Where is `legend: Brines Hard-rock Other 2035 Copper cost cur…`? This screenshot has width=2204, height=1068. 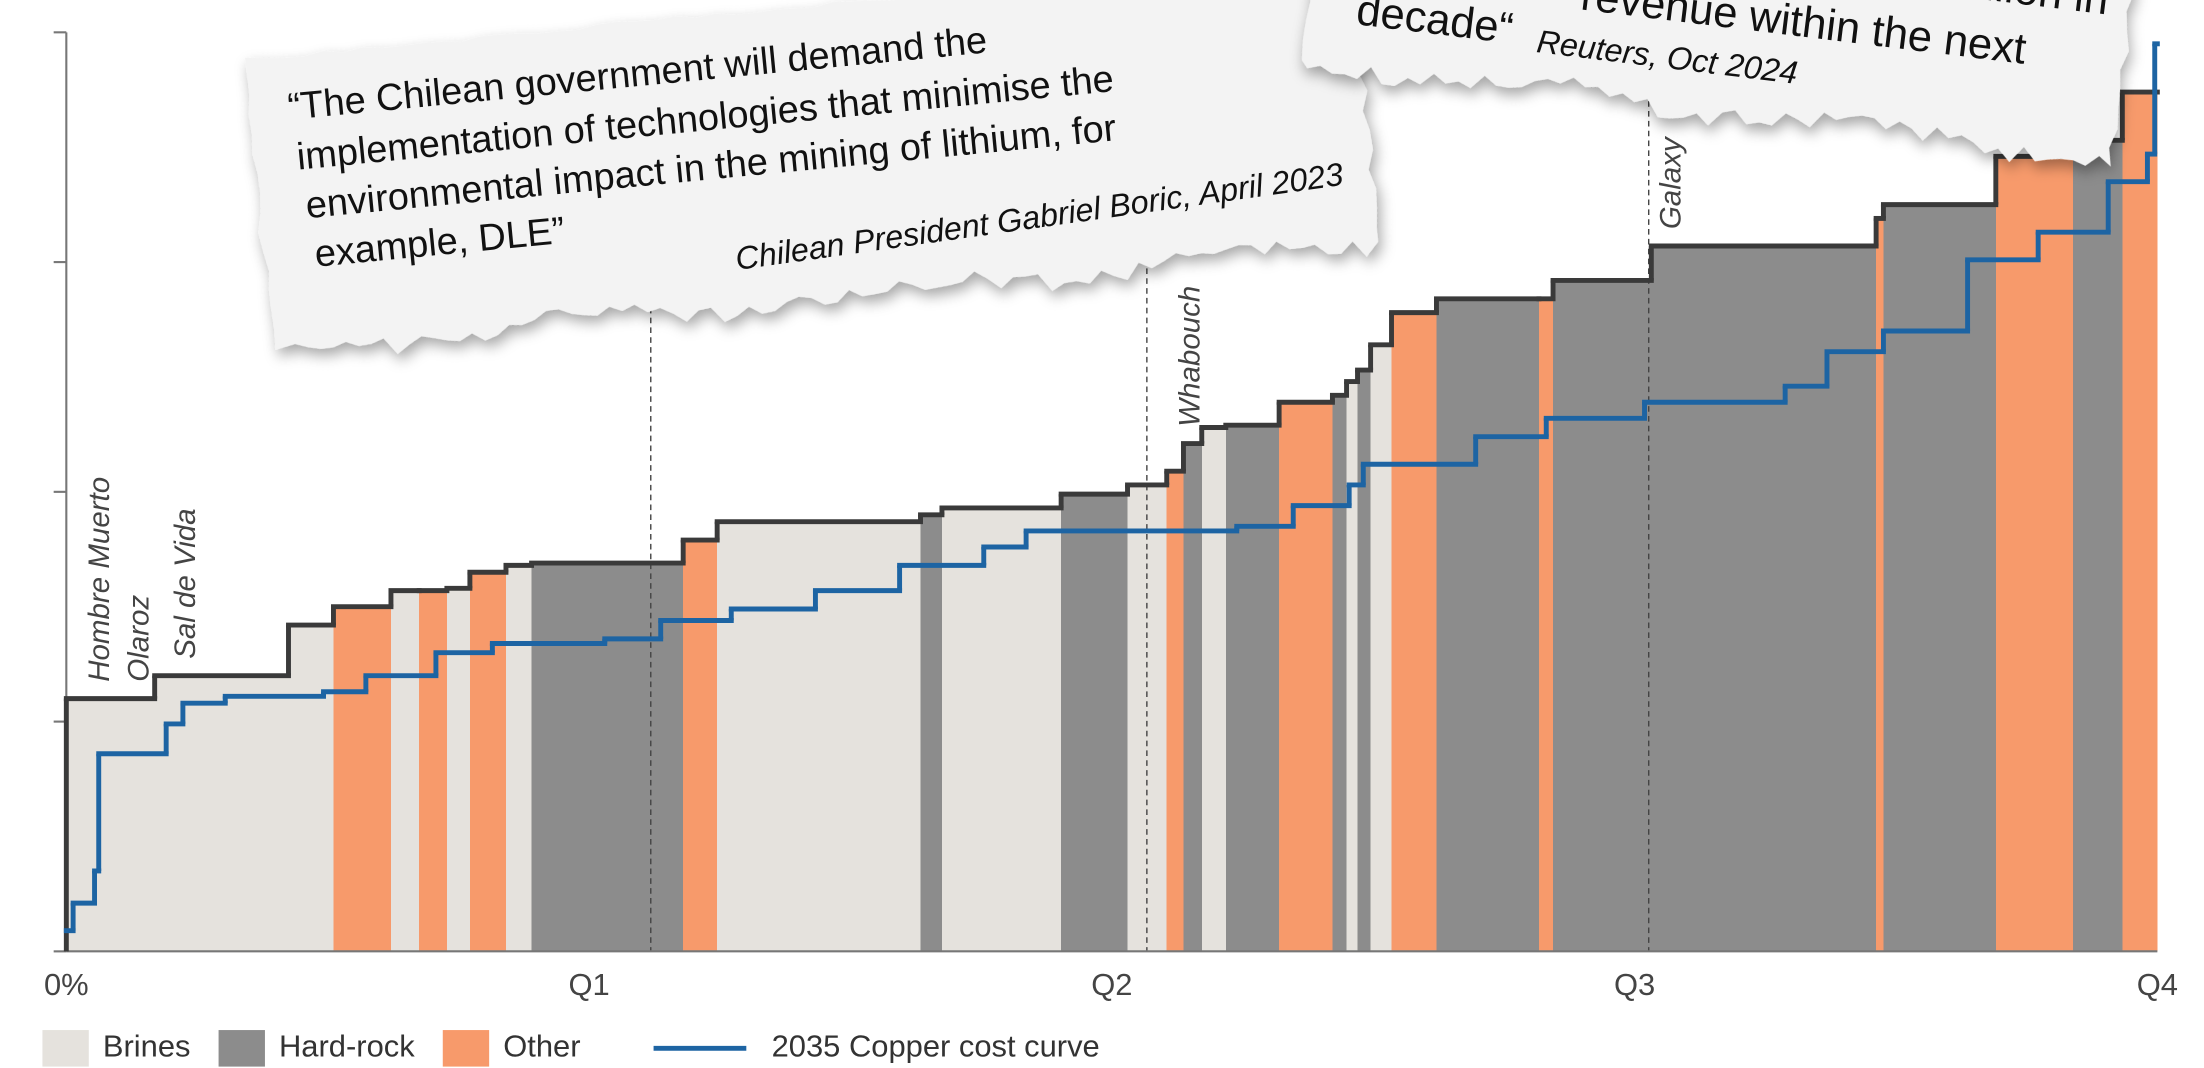 legend: Brines Hard-rock Other 2035 Copper cost cur… is located at coordinates (571, 1047).